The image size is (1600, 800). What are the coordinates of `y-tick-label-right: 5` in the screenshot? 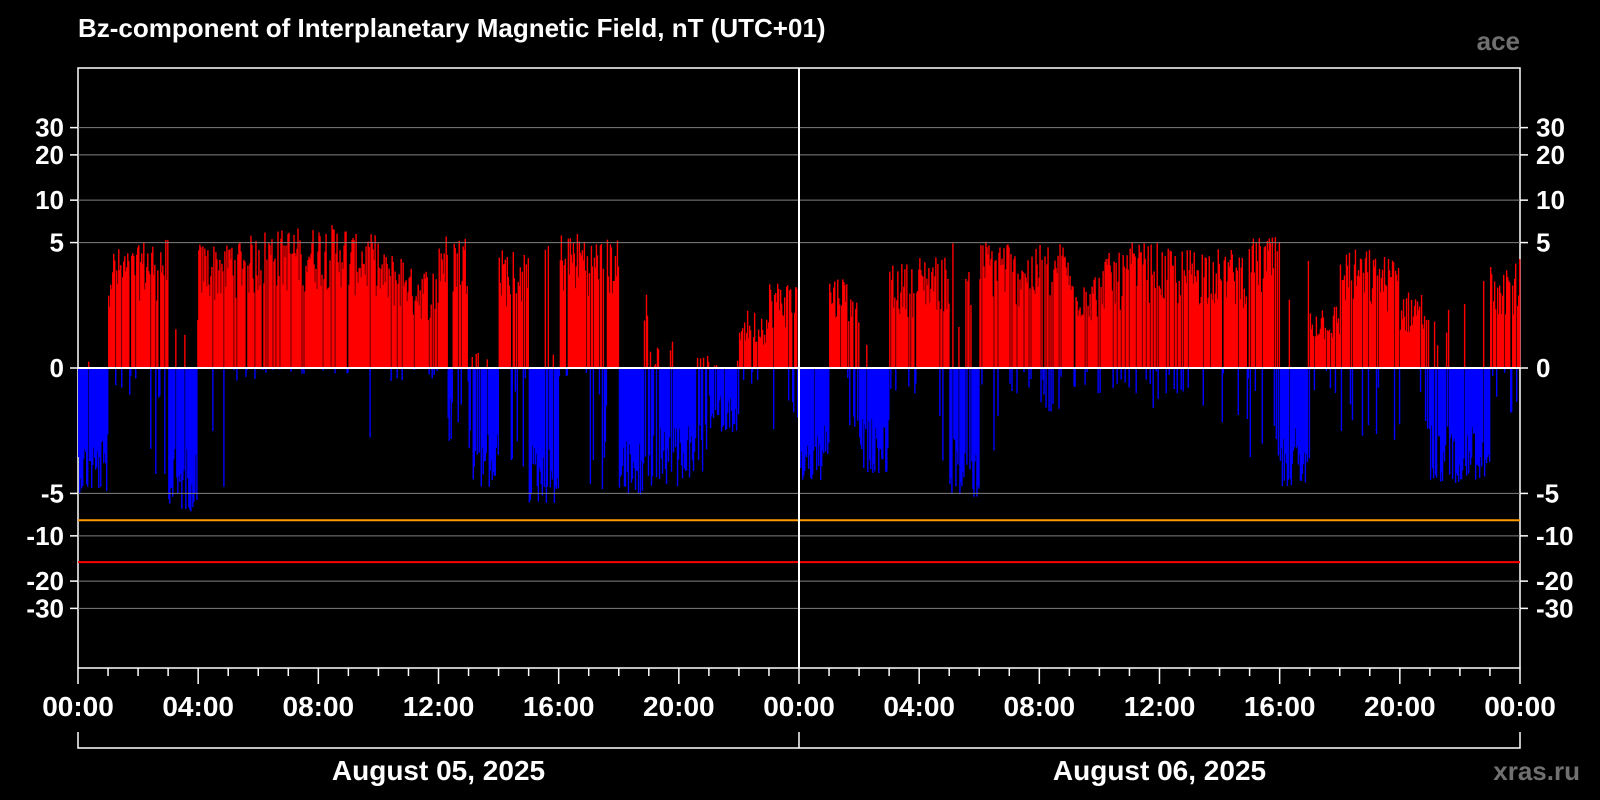 It's located at (1543, 243).